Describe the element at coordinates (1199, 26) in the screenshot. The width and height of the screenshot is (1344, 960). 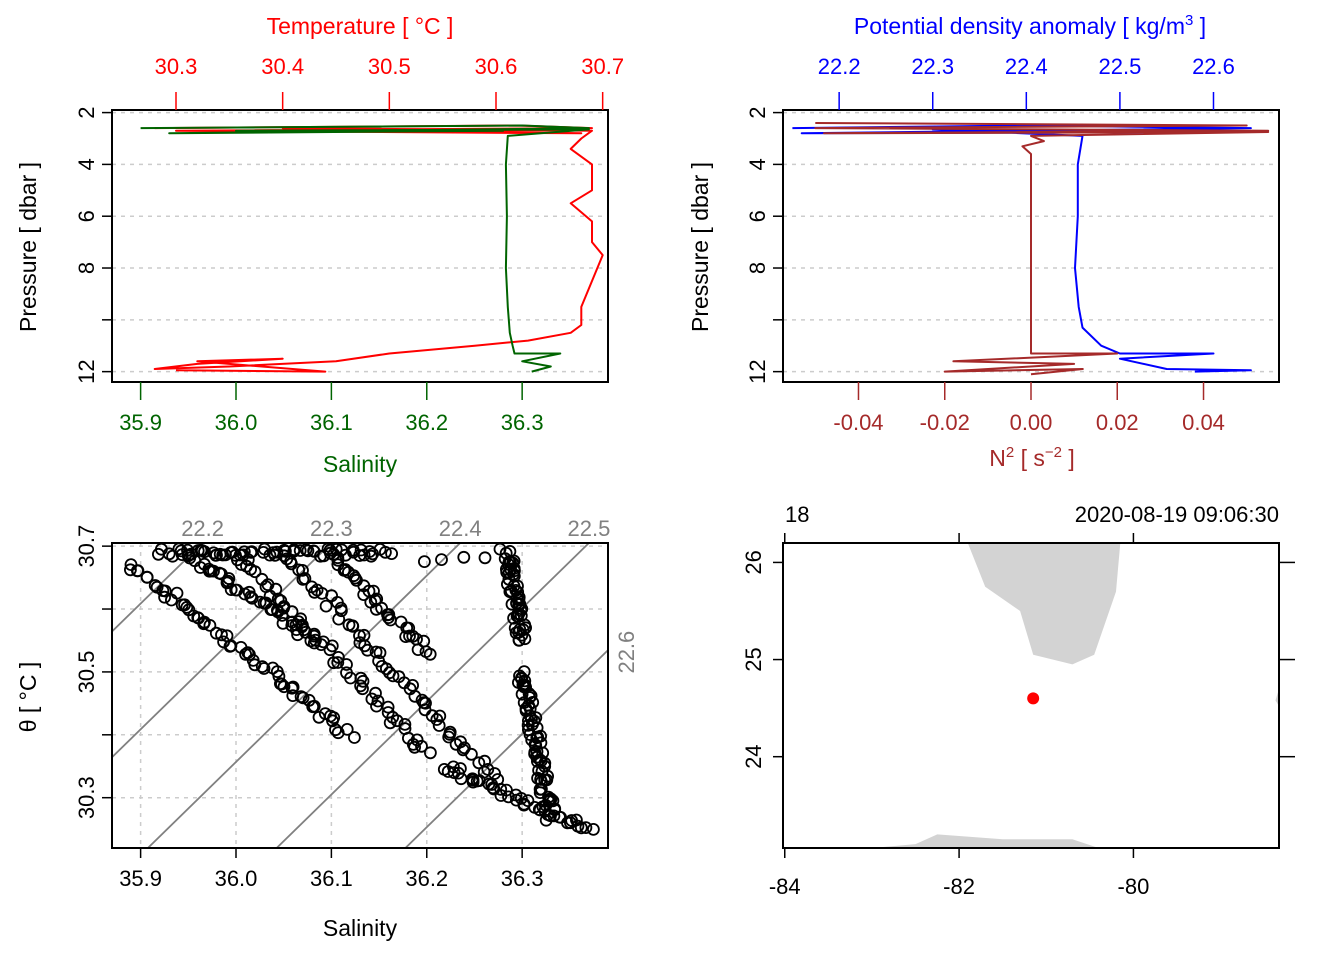
I see `top-axis-title-end: ]` at that location.